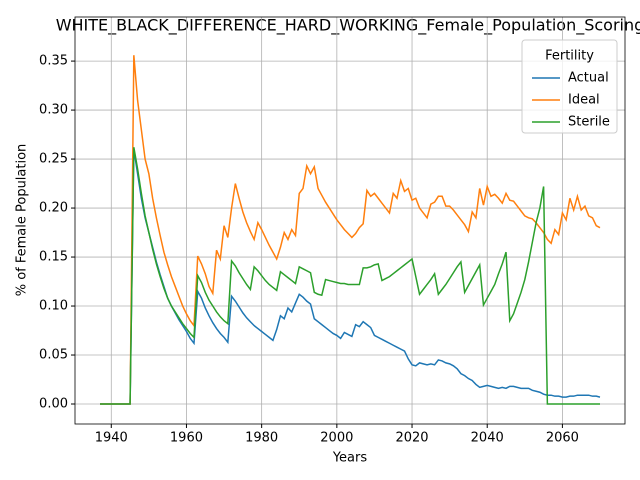 The width and height of the screenshot is (640, 480). I want to click on x-tick-label: 1980, so click(261, 438).